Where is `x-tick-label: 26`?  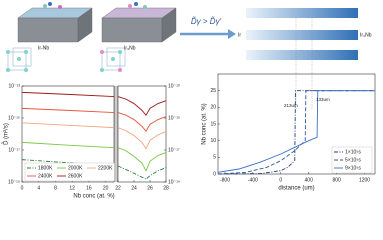
x-tick-label: 26 is located at coordinates (150, 188).